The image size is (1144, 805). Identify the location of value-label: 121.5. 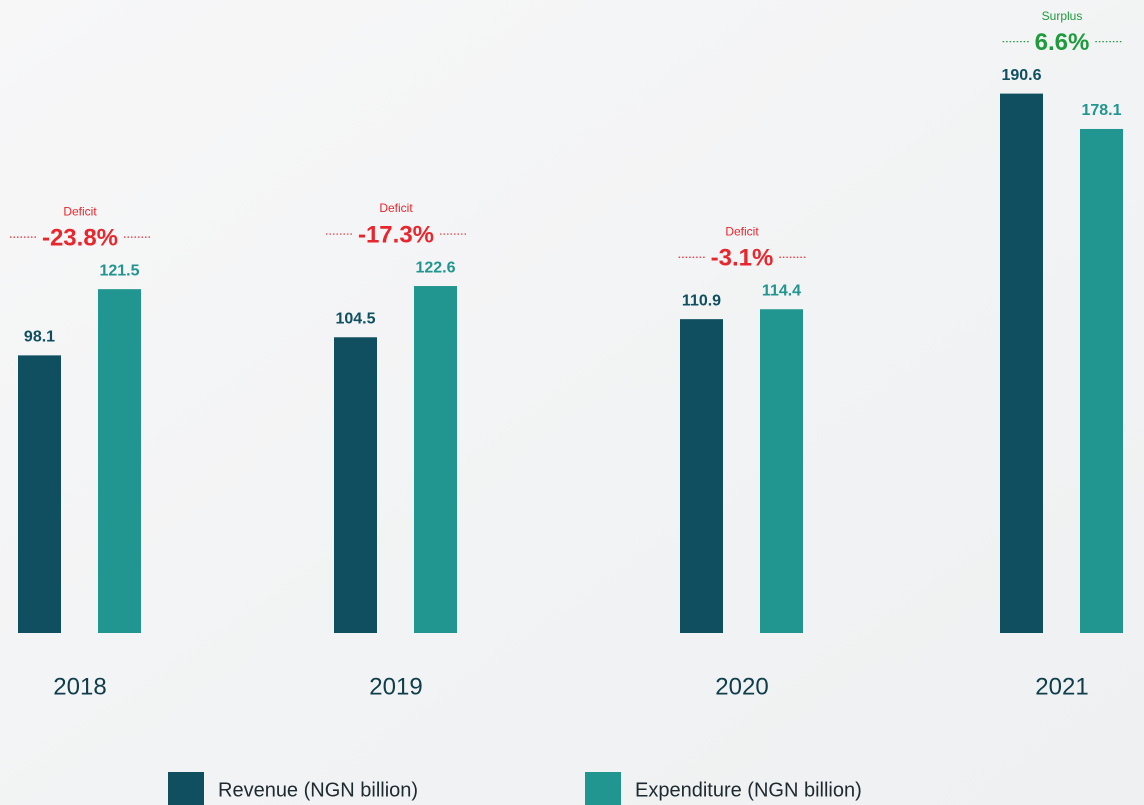
(119, 270).